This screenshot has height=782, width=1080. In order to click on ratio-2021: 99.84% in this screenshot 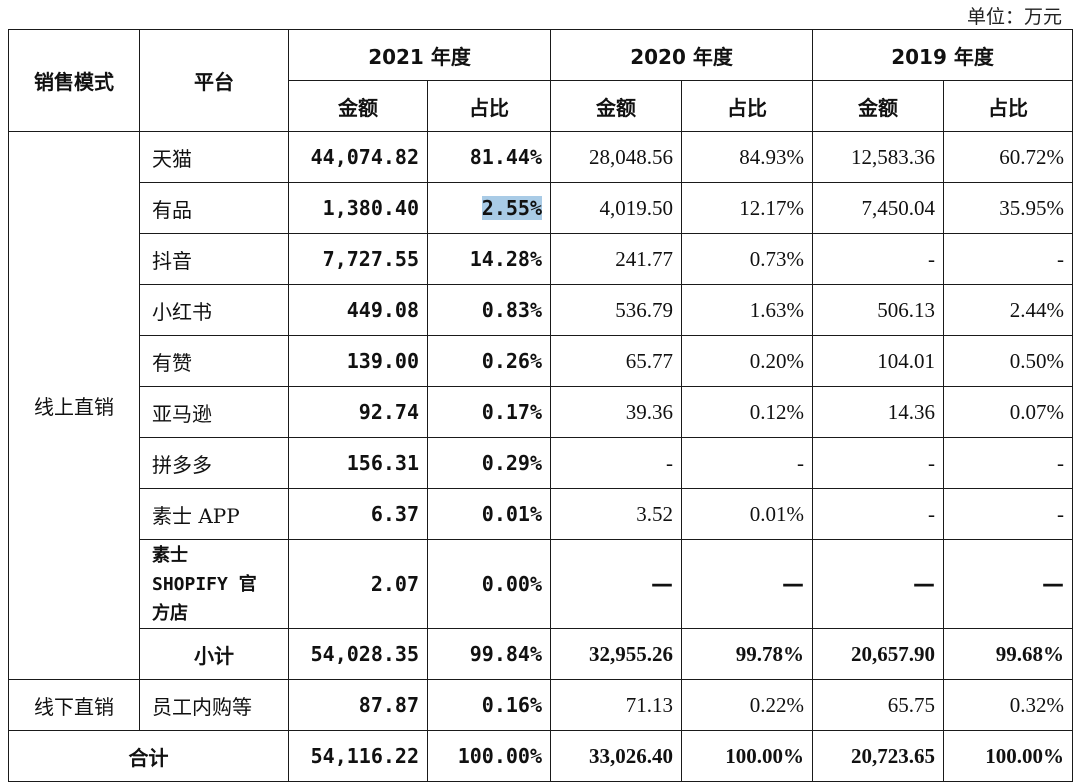, I will do `click(489, 654)`.